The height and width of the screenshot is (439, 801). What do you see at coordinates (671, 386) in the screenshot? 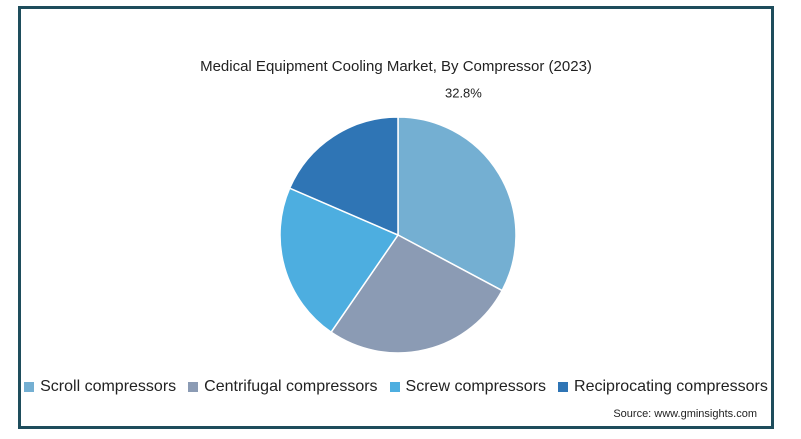
I see `legend-label: Reciprocating compressors` at bounding box center [671, 386].